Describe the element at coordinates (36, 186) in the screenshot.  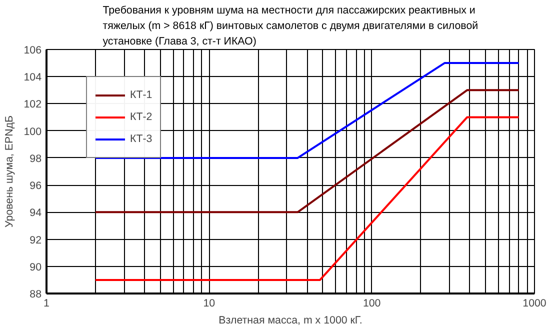
I see `y-tick-label: 96` at that location.